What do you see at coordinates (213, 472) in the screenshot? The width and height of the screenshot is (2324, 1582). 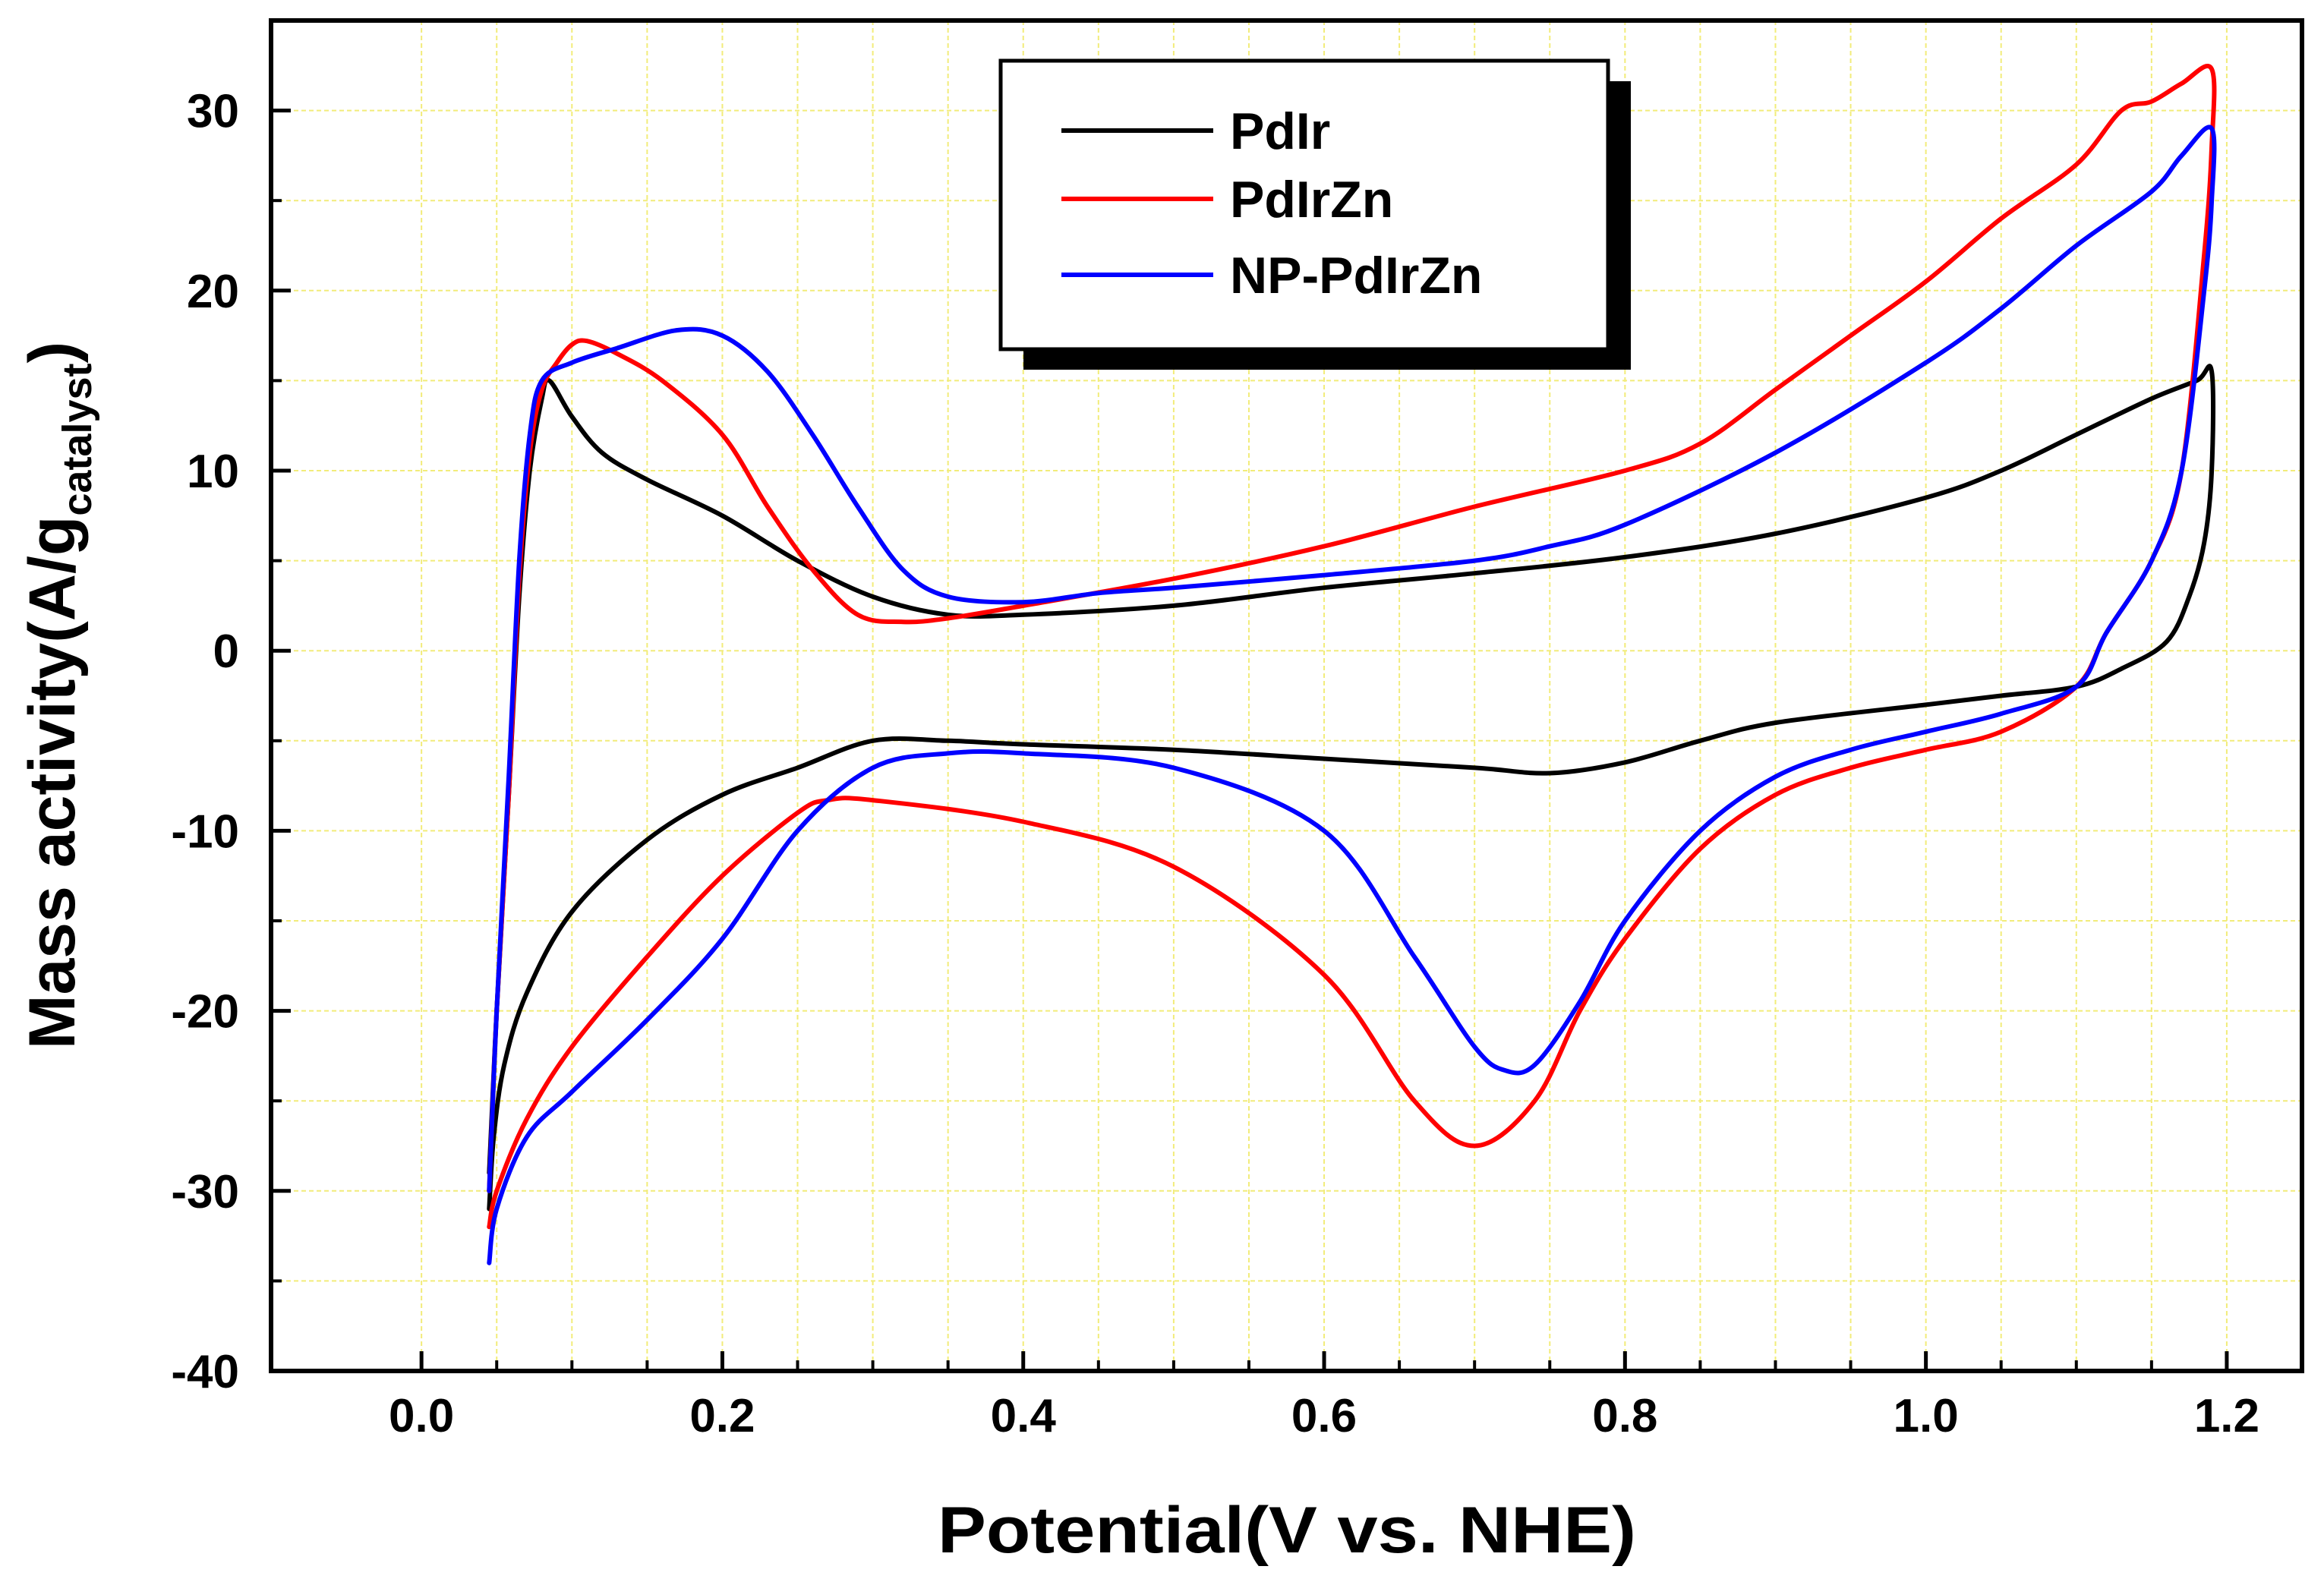 I see `y-tick-label: 10` at bounding box center [213, 472].